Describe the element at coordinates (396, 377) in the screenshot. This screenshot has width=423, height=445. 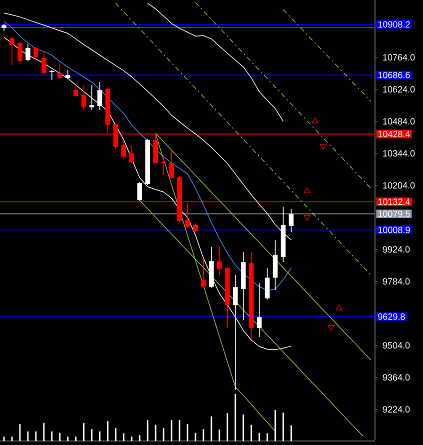
I see `y-tick-label: 9364.0` at that location.